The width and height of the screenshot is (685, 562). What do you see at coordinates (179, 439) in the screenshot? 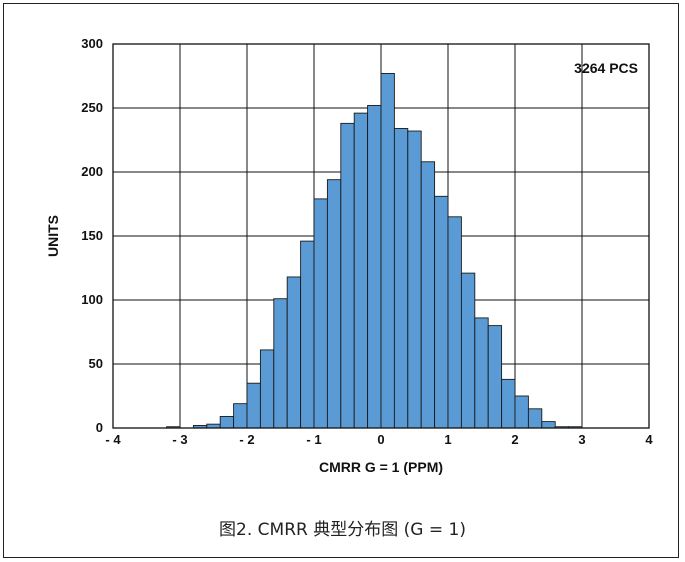
I see `x-tick-label: - 3` at bounding box center [179, 439].